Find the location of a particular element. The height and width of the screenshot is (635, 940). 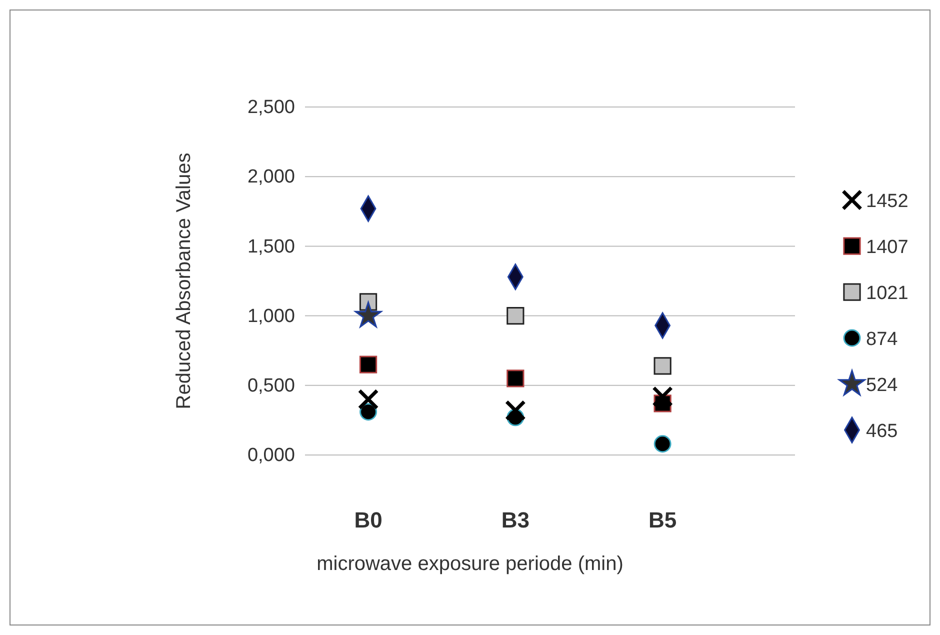

x-axis-title: microwave exposure periode (min) is located at coordinates (470, 564).